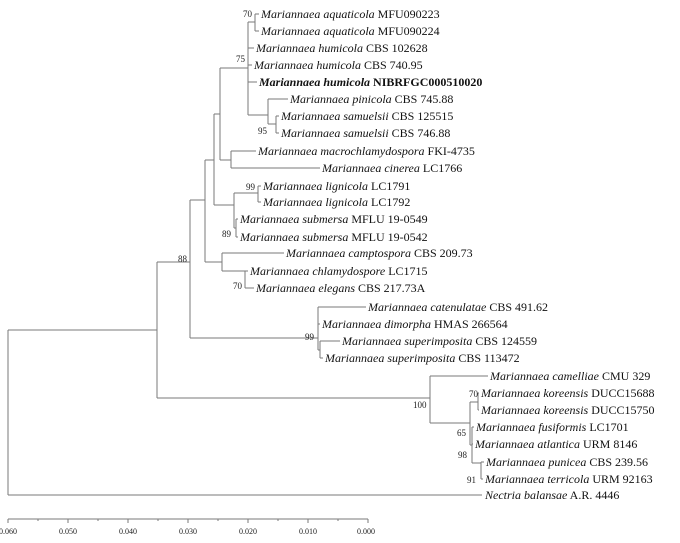 Image resolution: width=680 pixels, height=543 pixels. What do you see at coordinates (333, 219) in the screenshot?
I see `taxon-label: Mariannaea submersa MFLU 19-0549` at bounding box center [333, 219].